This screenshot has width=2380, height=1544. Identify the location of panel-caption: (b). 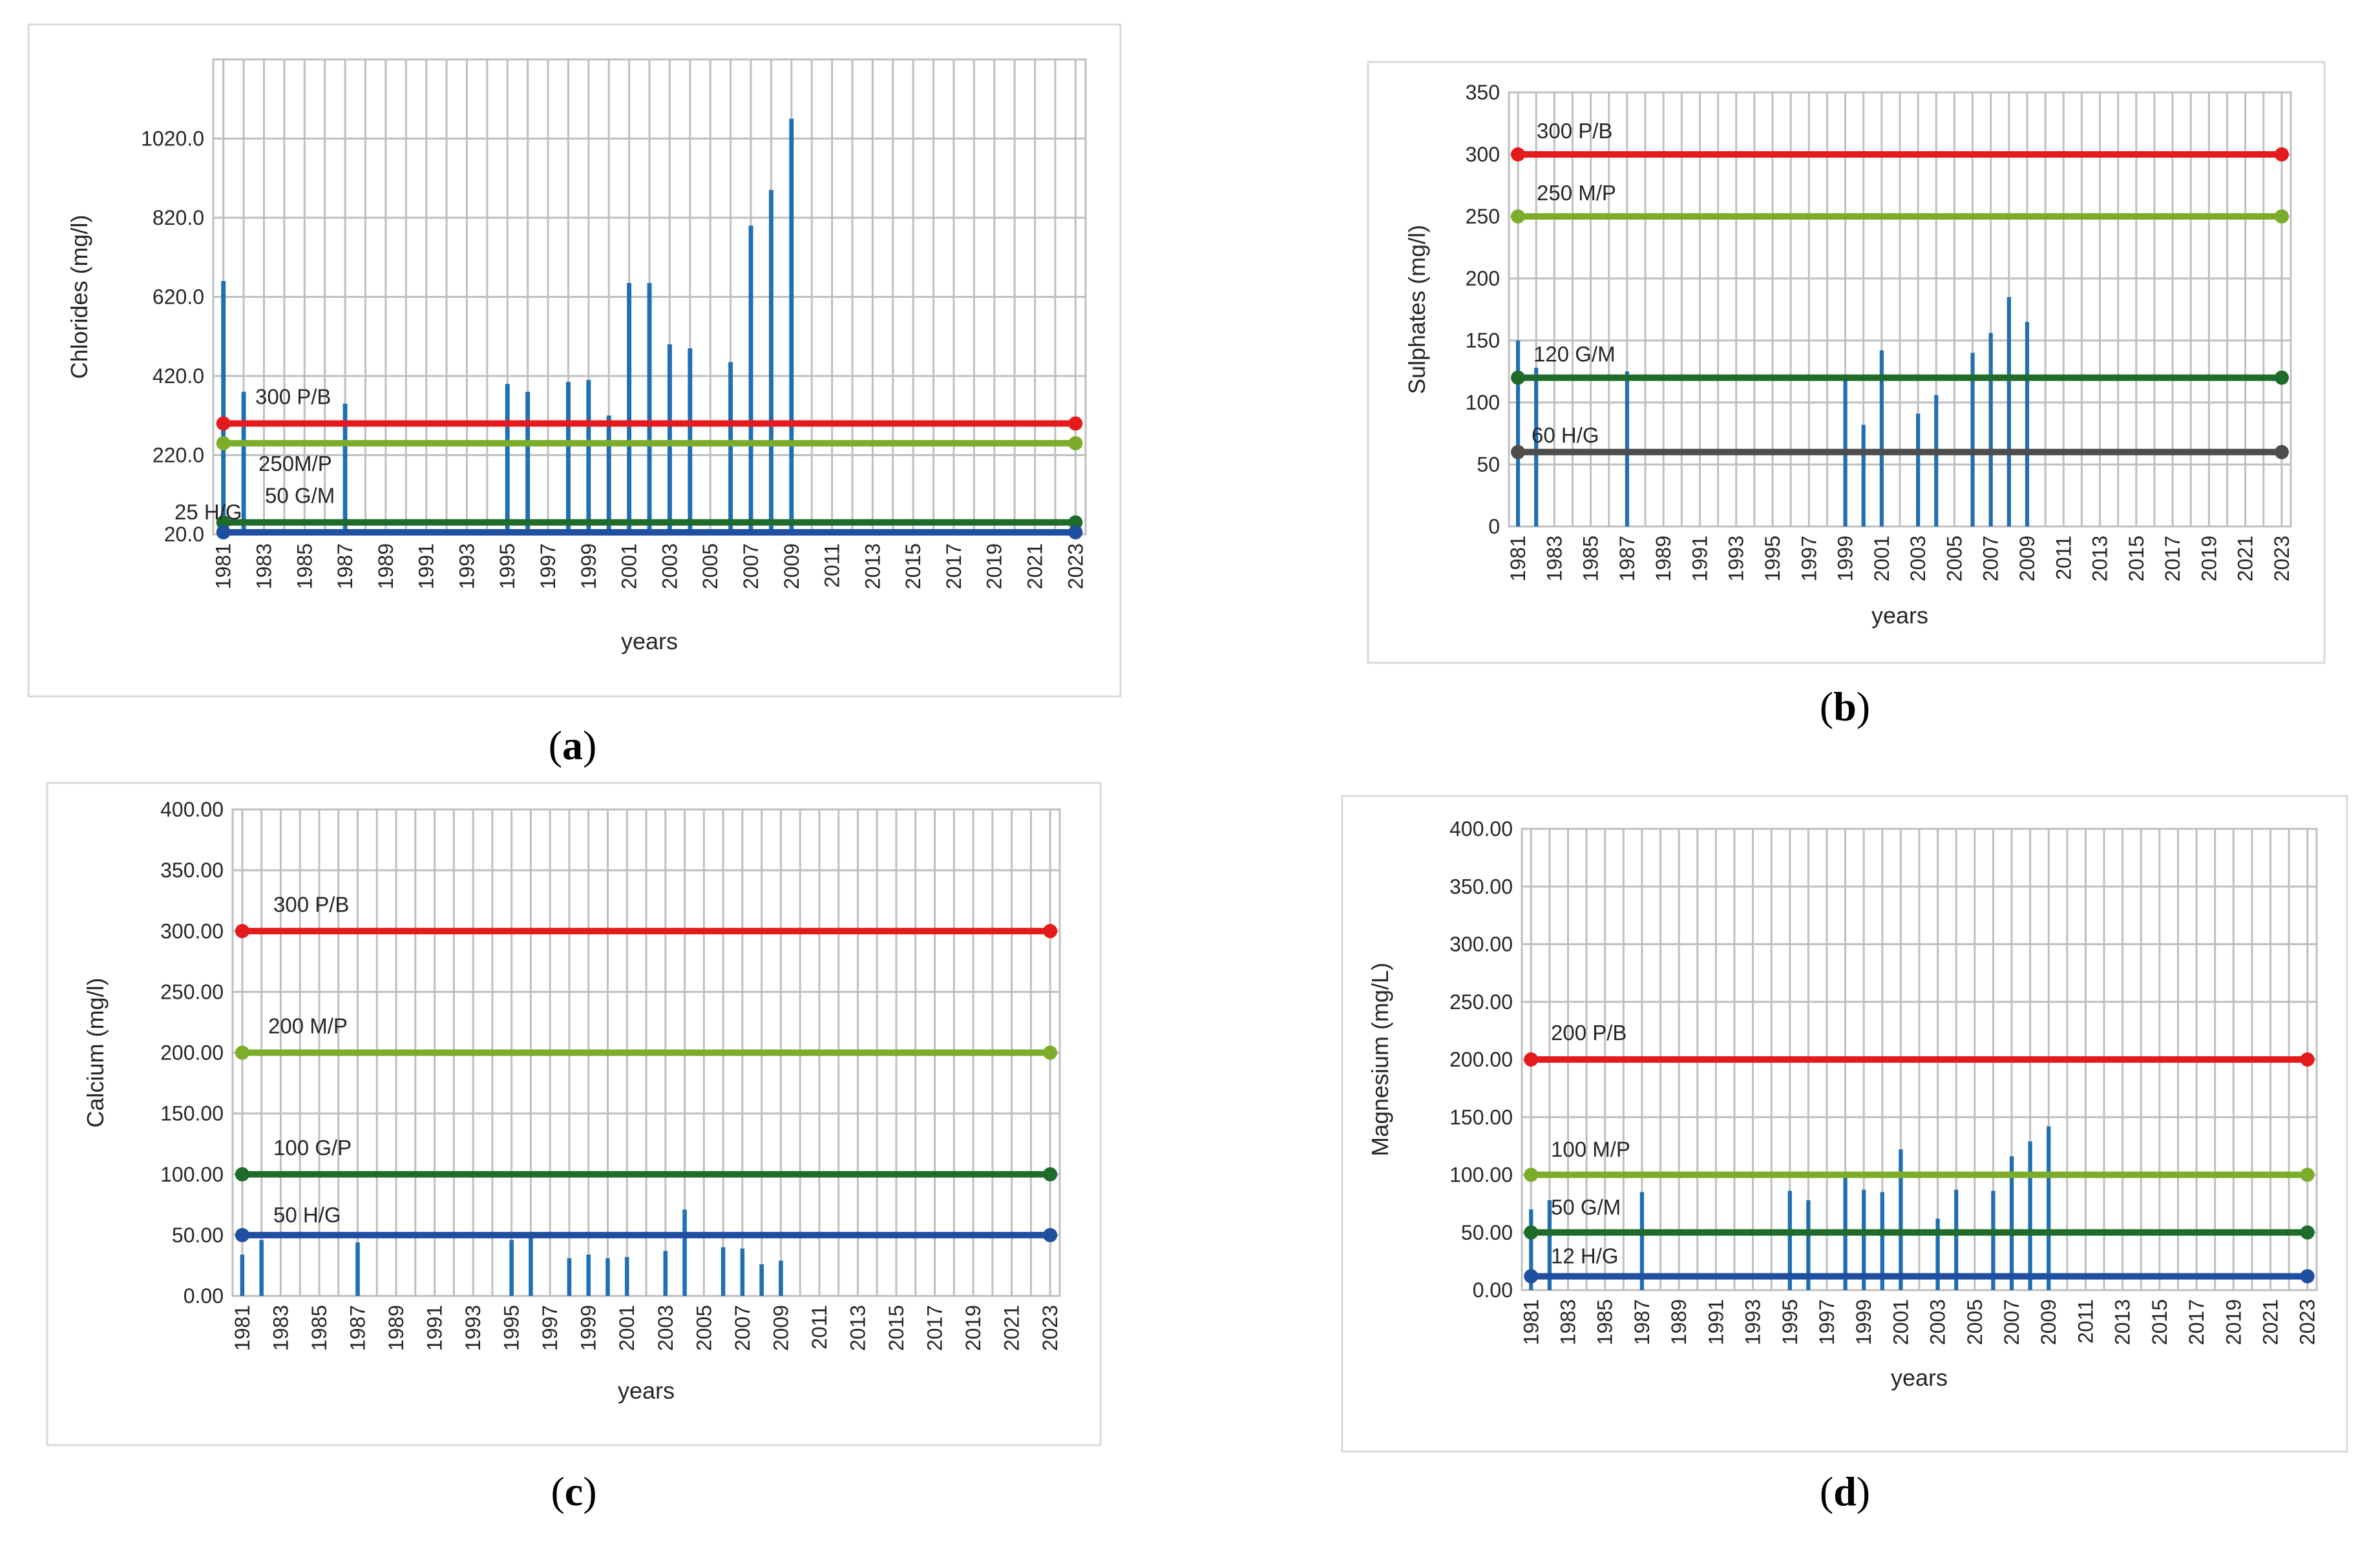
(1845, 706).